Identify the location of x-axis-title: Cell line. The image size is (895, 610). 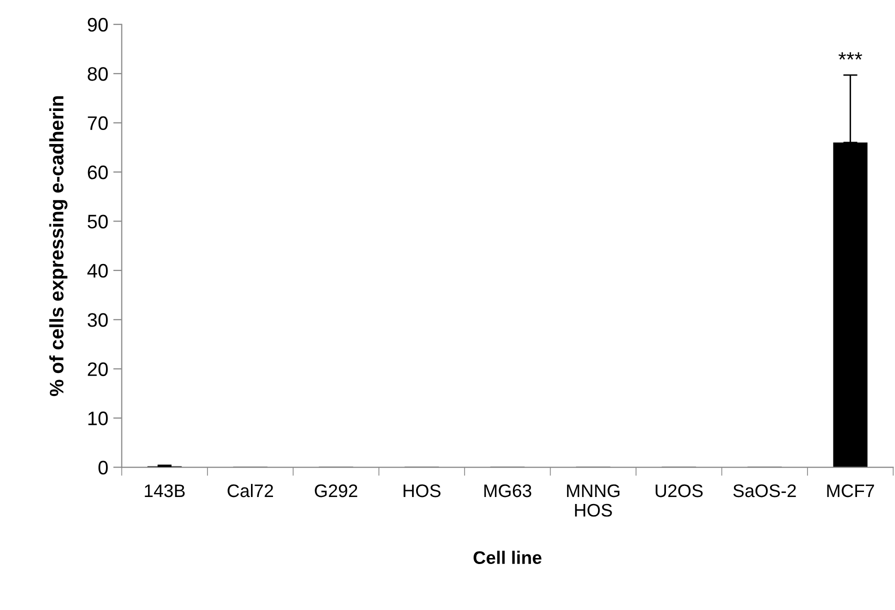
(508, 557).